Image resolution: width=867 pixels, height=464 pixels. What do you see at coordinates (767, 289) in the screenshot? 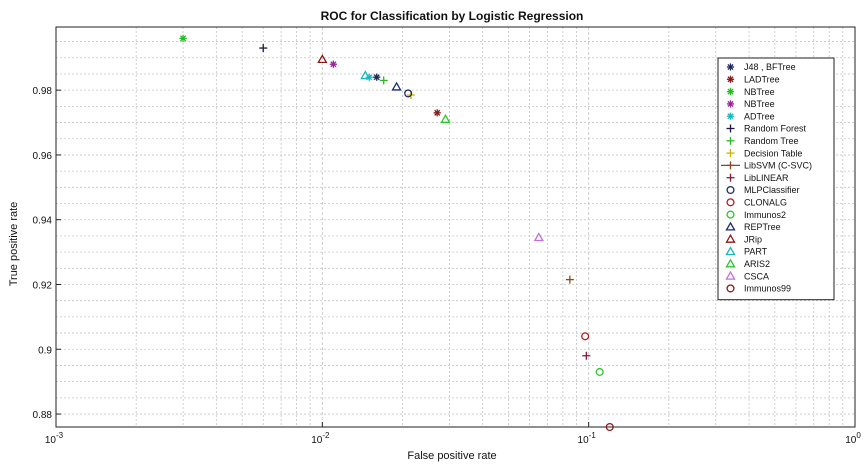
I see `legend-label: Immunos99` at bounding box center [767, 289].